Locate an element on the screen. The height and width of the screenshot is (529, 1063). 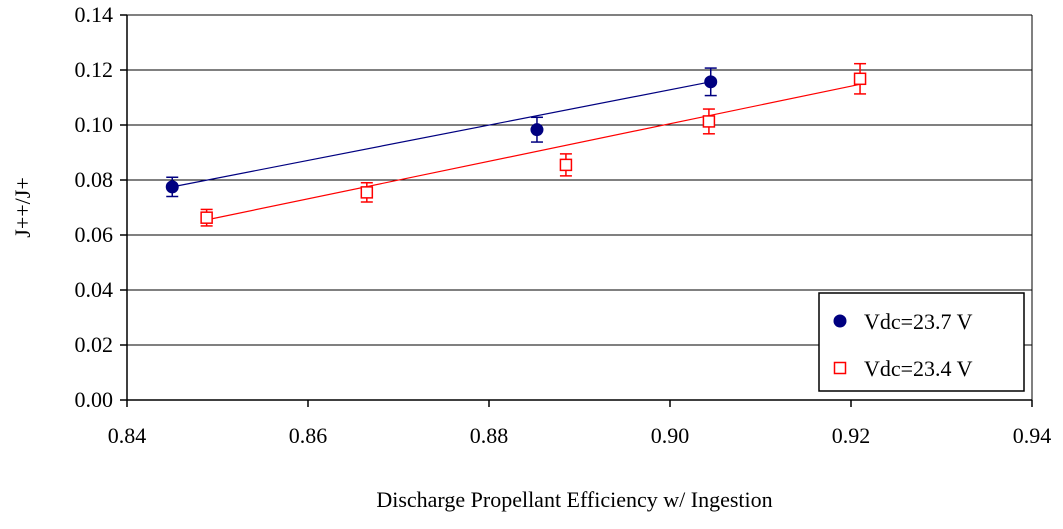
legend: Vdc=23.7 V Vdc=23.4 V is located at coordinates (921, 342).